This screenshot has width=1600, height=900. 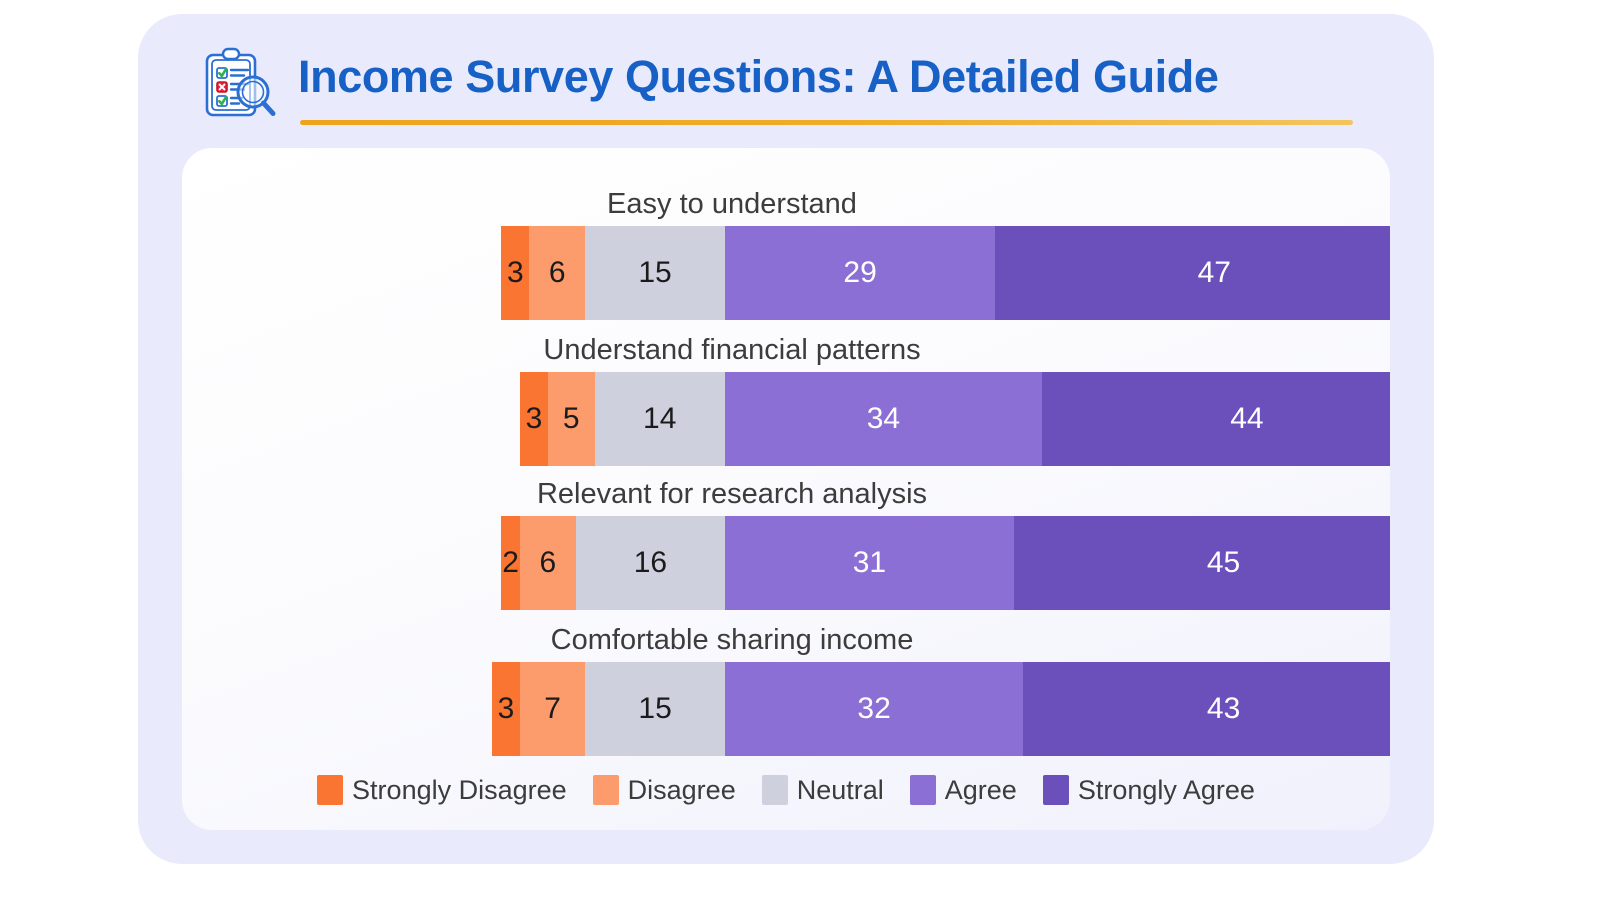 I want to click on bar-segment-value: 29, so click(x=860, y=272).